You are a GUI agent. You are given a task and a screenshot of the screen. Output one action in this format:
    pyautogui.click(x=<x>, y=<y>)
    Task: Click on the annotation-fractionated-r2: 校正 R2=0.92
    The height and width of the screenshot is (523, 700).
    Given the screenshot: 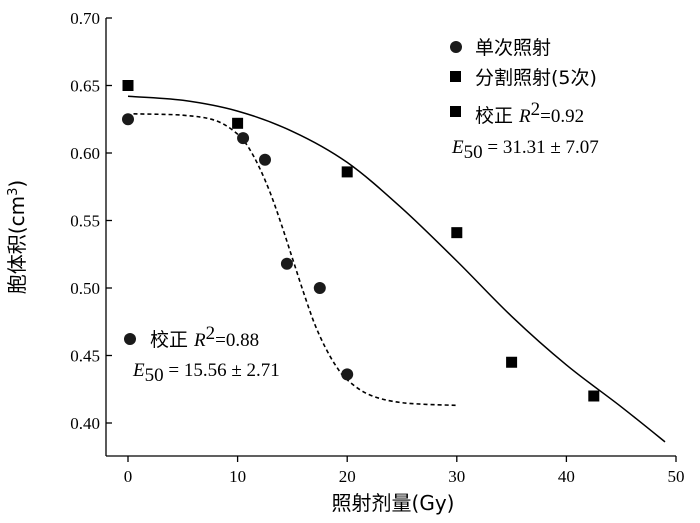 What is the action you would take?
    pyautogui.click(x=529, y=113)
    